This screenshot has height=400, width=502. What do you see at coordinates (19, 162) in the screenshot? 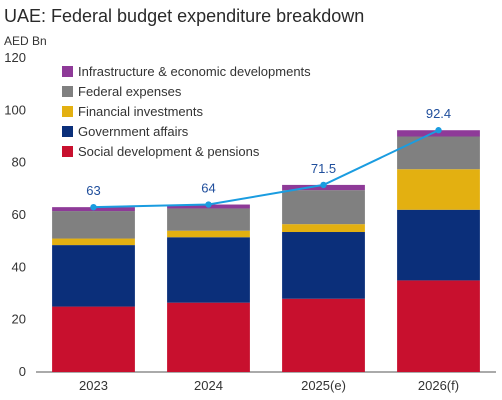
I see `y-tick-label: 80` at bounding box center [19, 162].